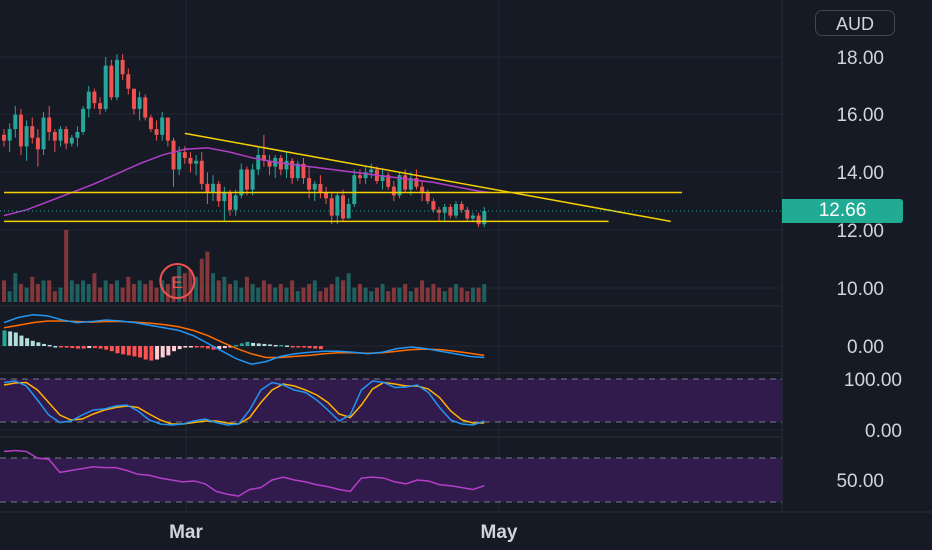 The height and width of the screenshot is (550, 932). What do you see at coordinates (855, 23) in the screenshot?
I see `currency-selector: AUD` at bounding box center [855, 23].